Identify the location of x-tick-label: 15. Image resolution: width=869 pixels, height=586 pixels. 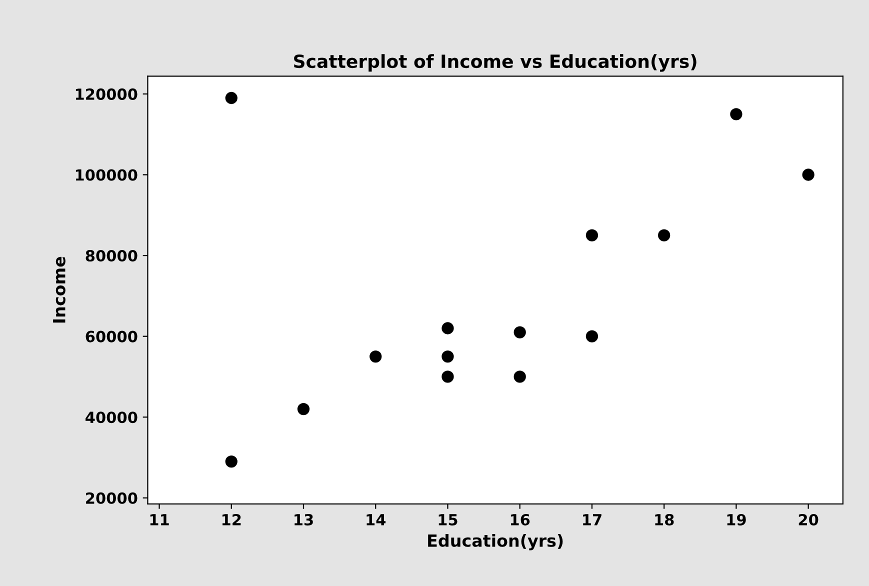
(448, 520).